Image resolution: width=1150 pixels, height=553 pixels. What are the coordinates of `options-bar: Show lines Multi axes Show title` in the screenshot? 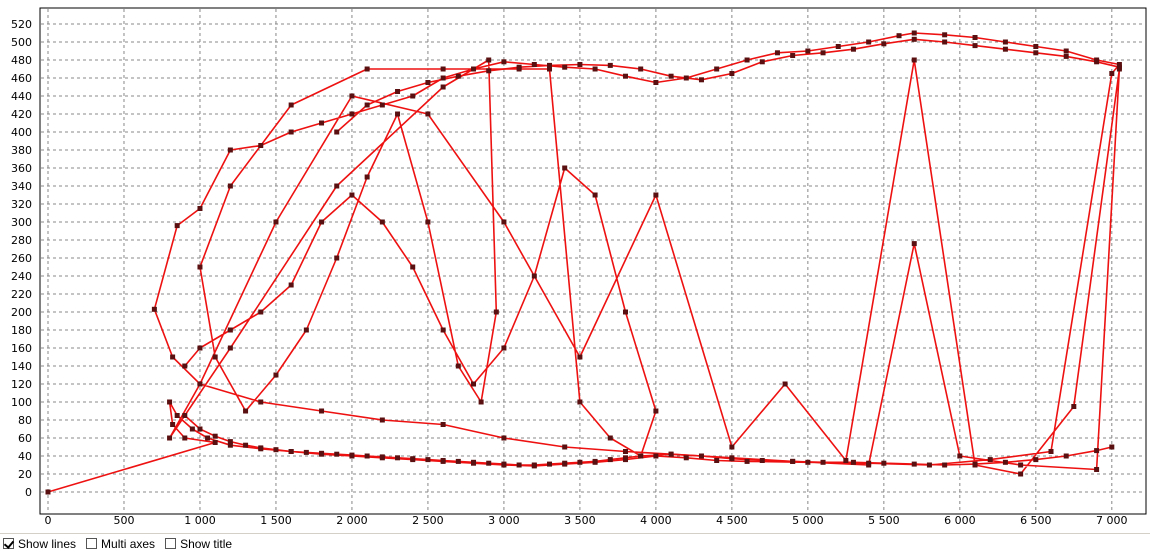 It's located at (575, 543).